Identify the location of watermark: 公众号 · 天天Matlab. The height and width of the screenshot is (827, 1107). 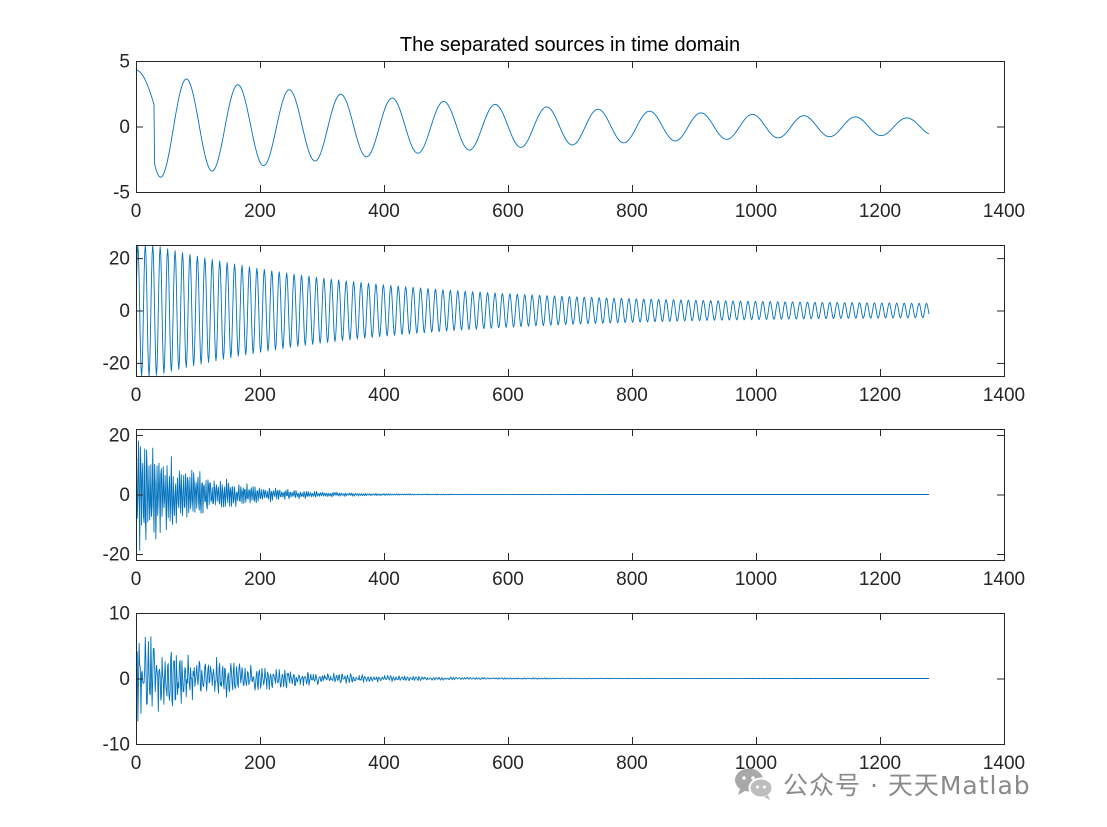
(882, 784).